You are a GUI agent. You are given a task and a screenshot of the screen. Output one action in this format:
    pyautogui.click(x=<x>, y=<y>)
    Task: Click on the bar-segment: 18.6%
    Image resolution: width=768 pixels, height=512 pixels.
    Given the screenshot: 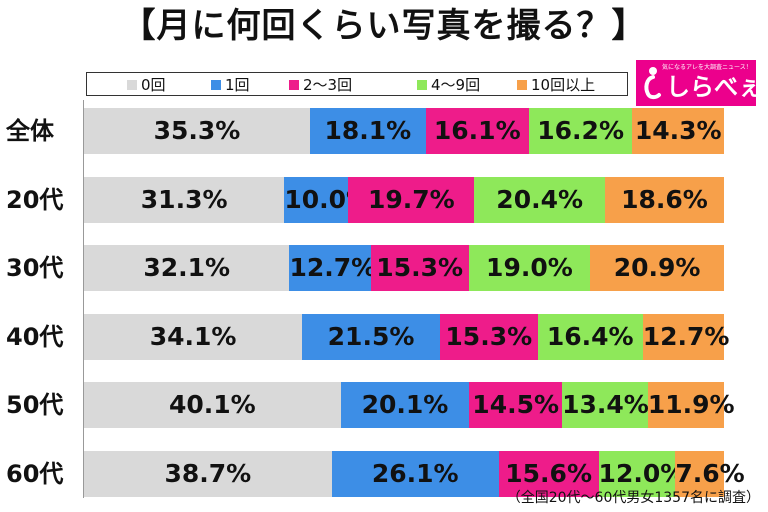 What is the action you would take?
    pyautogui.click(x=664, y=199)
    